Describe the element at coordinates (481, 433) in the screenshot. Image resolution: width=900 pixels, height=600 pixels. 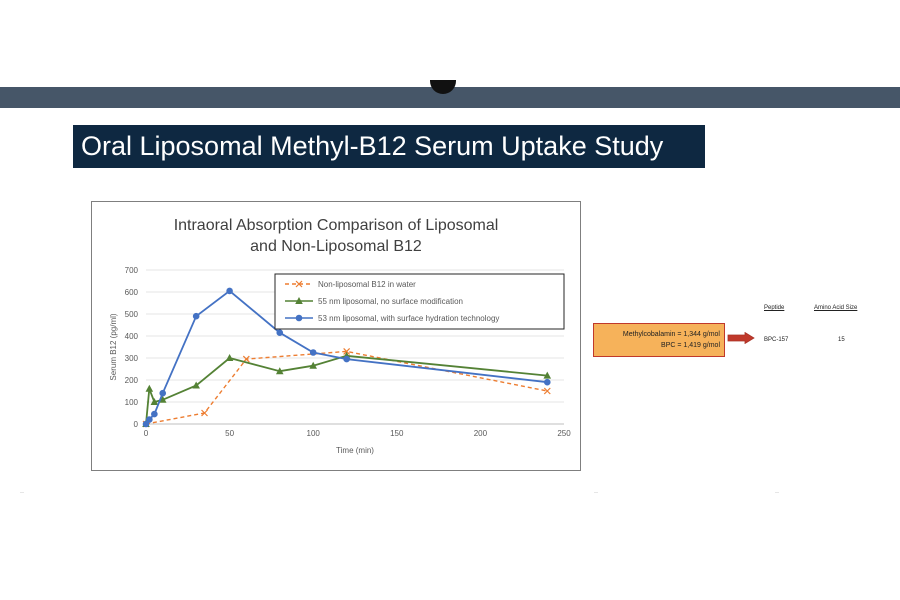
I see `x-tick-label: 200` at that location.